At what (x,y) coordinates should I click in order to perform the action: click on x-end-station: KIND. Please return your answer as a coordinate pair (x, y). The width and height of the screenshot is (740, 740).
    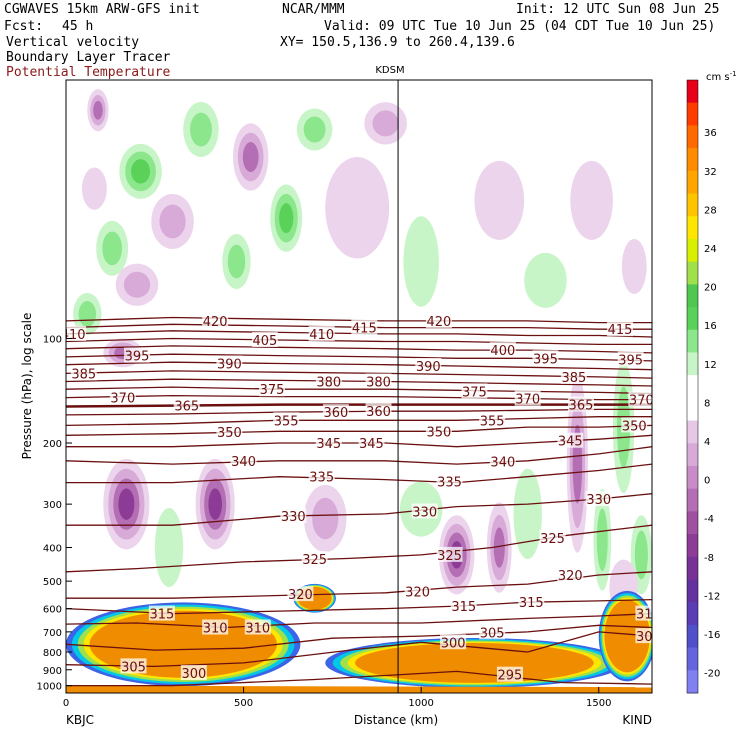
    Looking at the image, I should click on (637, 720).